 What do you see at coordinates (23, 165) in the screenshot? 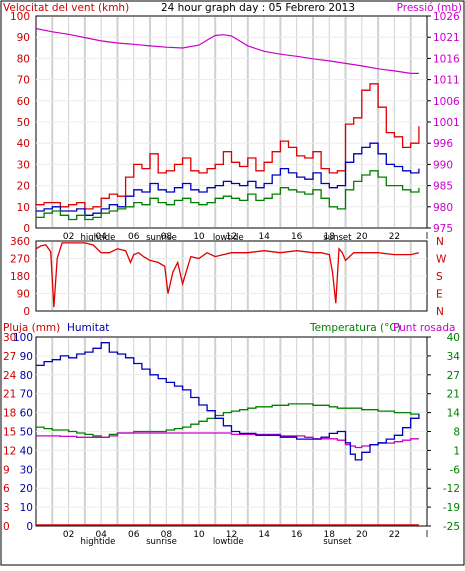
I see `wind-y-tick-label: 30` at bounding box center [23, 165].